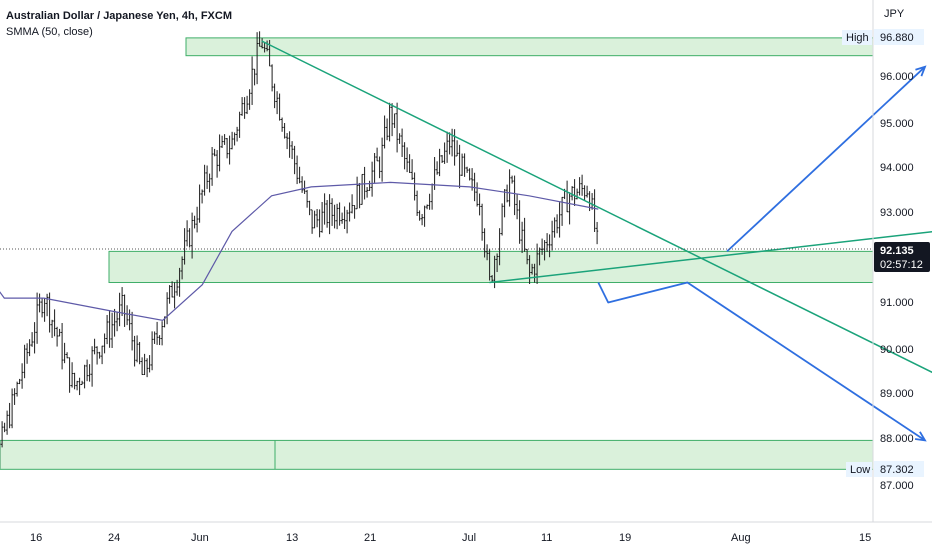  Describe the element at coordinates (450, 538) in the screenshot. I see `time-axis: 16 24 Jun 13 21 Jul 11 19 Aug 15` at that location.